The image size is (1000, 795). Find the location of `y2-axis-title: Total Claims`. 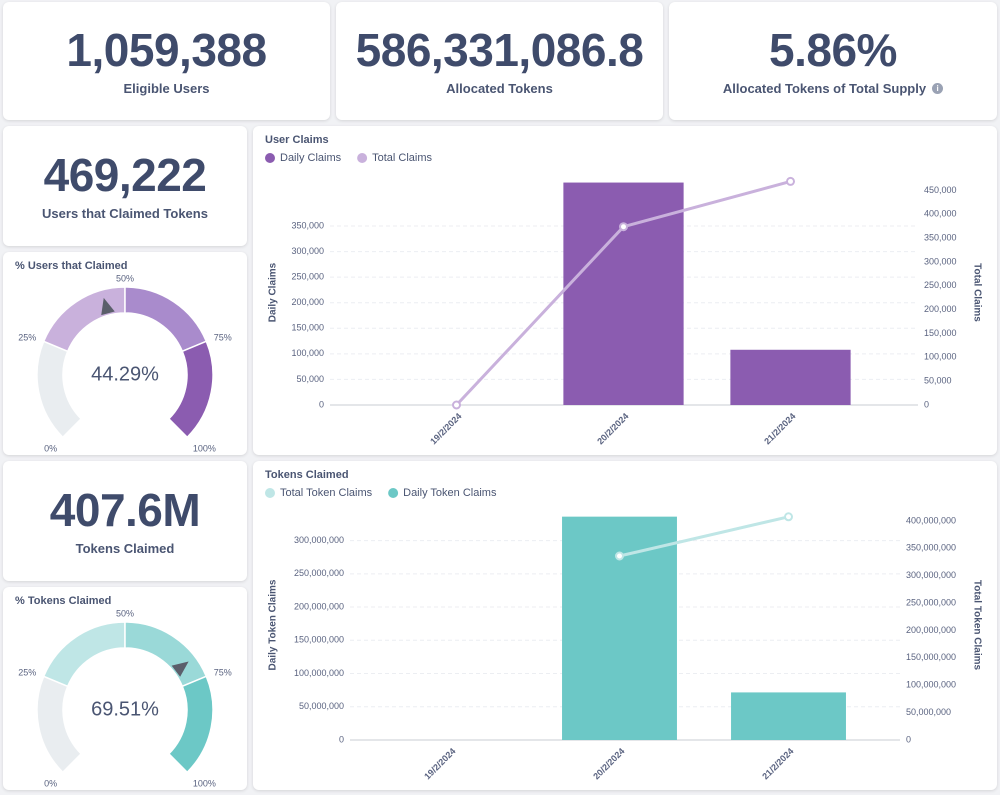

y2-axis-title: Total Claims is located at coordinates (976, 292).